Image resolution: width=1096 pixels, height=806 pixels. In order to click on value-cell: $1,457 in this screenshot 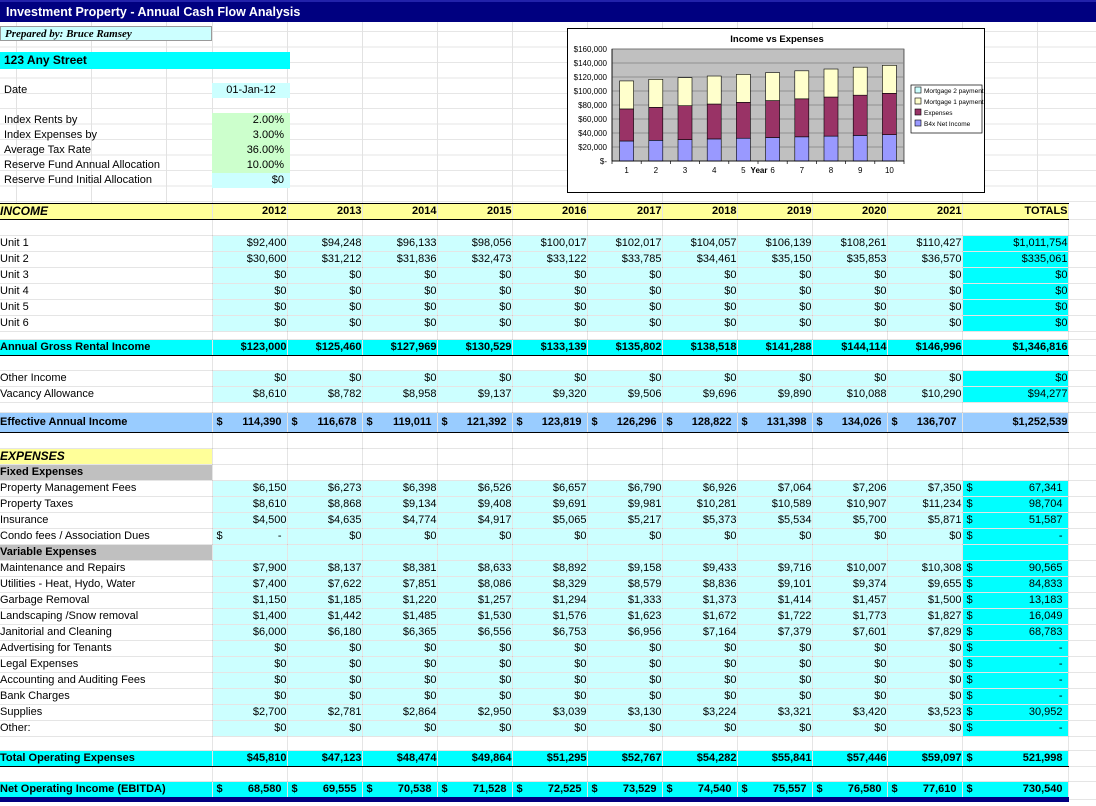, I will do `click(850, 600)`.